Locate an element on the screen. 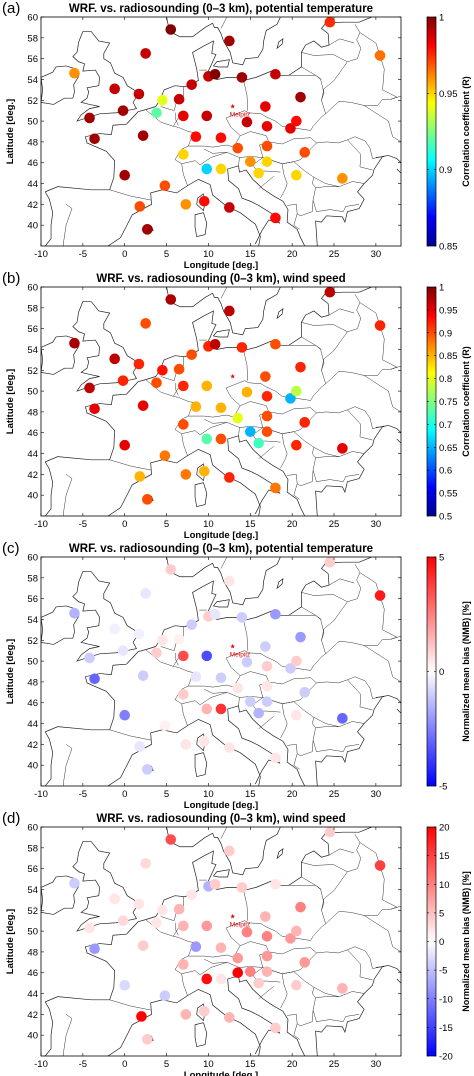 The height and width of the screenshot is (1076, 474). y-tick-label: 50 is located at coordinates (32, 932).